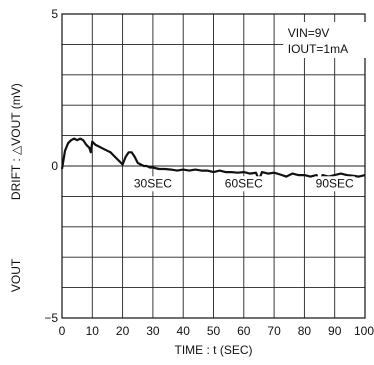 The image size is (374, 365). What do you see at coordinates (16, 275) in the screenshot?
I see `y-axis-sublabel: VOUT` at bounding box center [16, 275].